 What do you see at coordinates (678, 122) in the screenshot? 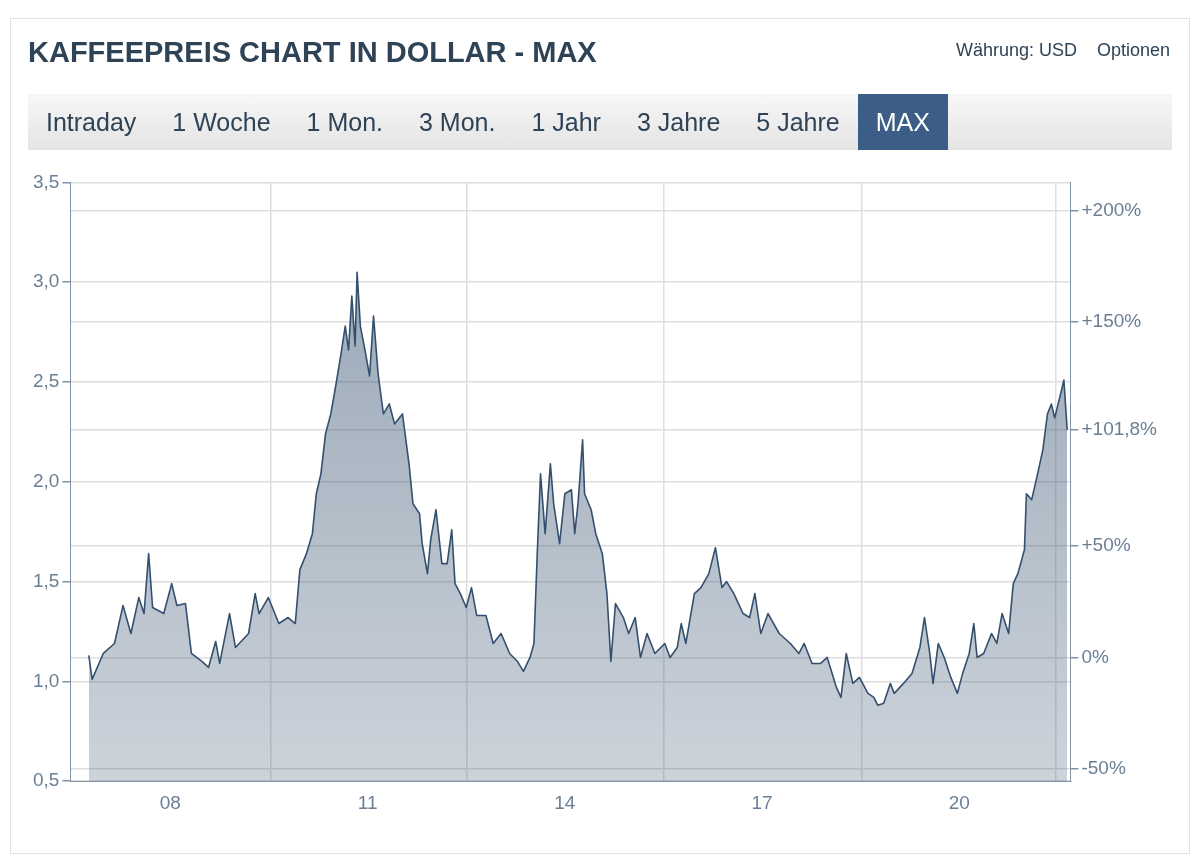
I see `text: 3 Jahre` at bounding box center [678, 122].